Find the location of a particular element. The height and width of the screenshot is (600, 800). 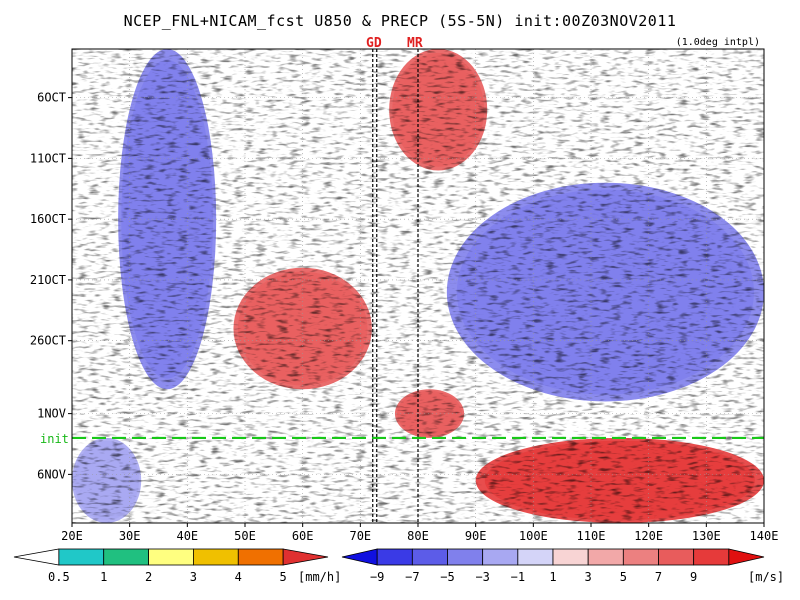

x-tick-label: 130E is located at coordinates (706, 536).